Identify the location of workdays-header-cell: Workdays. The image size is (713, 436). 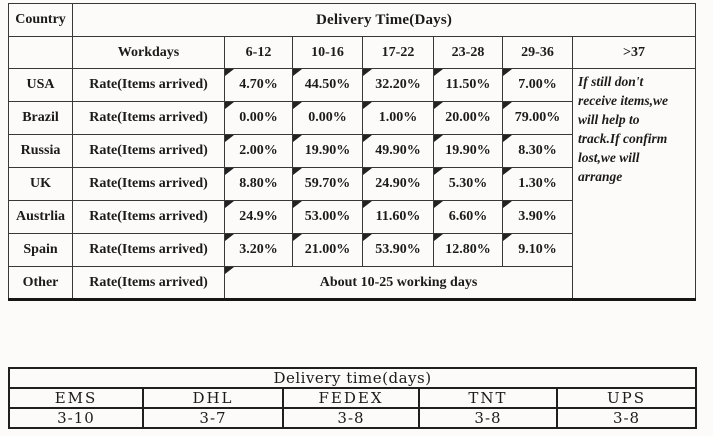
(148, 52).